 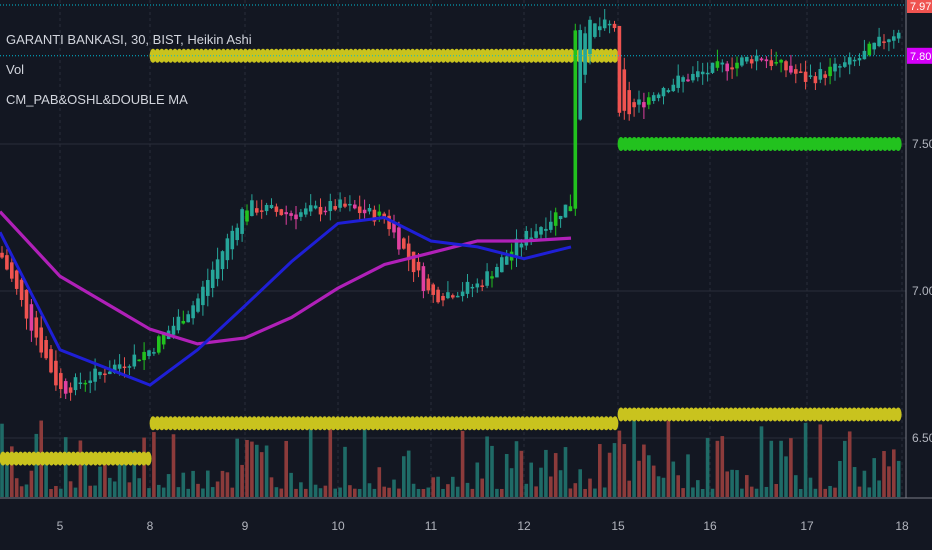 What do you see at coordinates (919, 6) in the screenshot?
I see `high-price-badge: 7.97` at bounding box center [919, 6].